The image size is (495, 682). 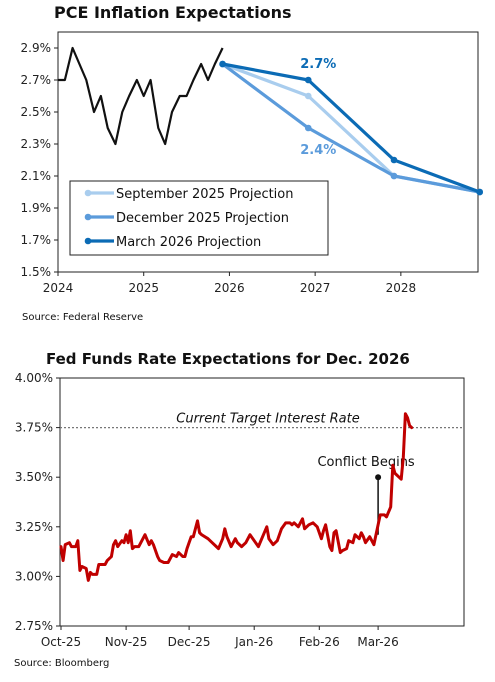 What do you see at coordinates (205, 194) in the screenshot?
I see `chart1-legend-label-0: September 2025 Projection` at bounding box center [205, 194].